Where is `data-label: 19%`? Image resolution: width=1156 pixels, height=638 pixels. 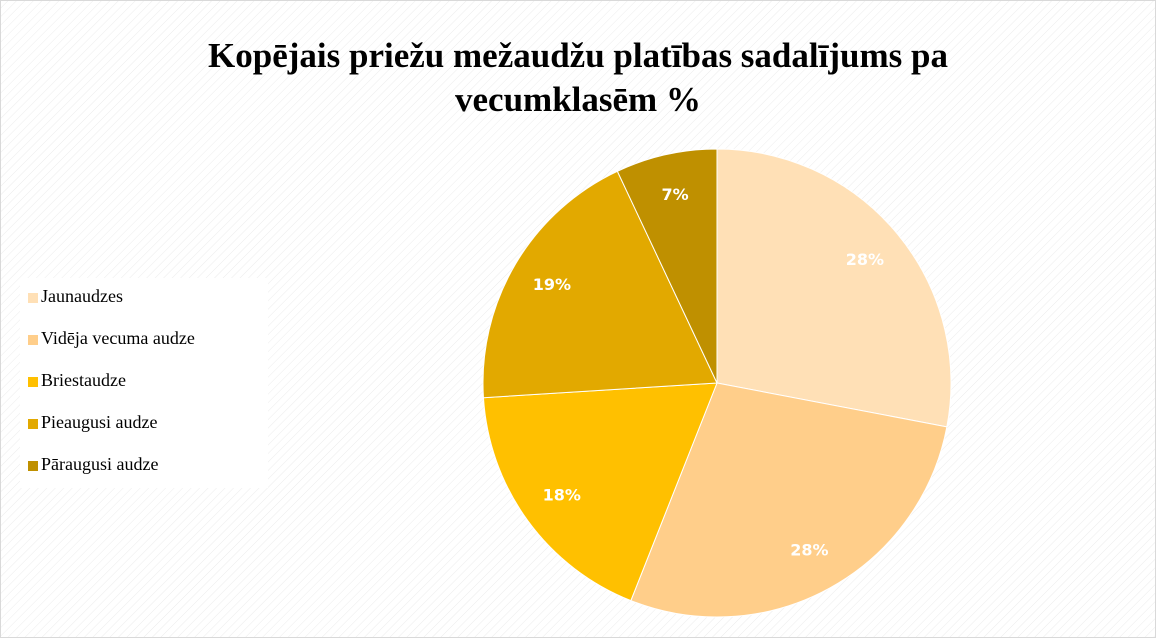 data-label: 19% is located at coordinates (552, 284).